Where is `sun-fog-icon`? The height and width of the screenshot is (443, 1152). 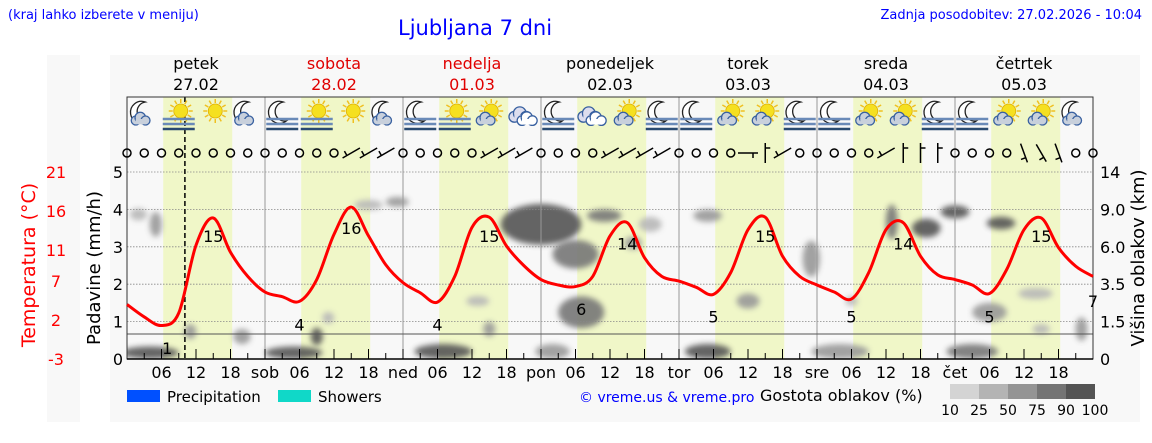 sun-fog-icon is located at coordinates (316, 115).